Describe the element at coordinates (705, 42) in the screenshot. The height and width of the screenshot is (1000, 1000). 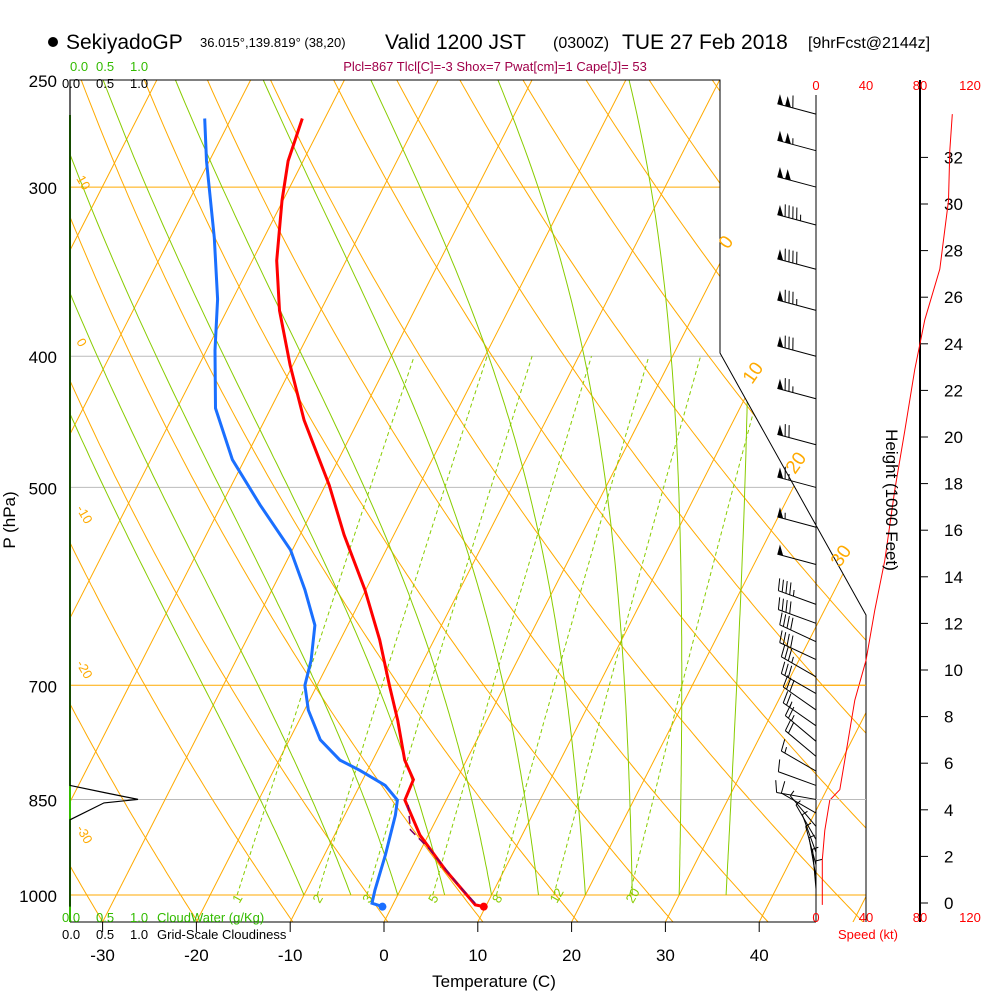
I see `valid-date: TUE 27 Feb 2018` at that location.